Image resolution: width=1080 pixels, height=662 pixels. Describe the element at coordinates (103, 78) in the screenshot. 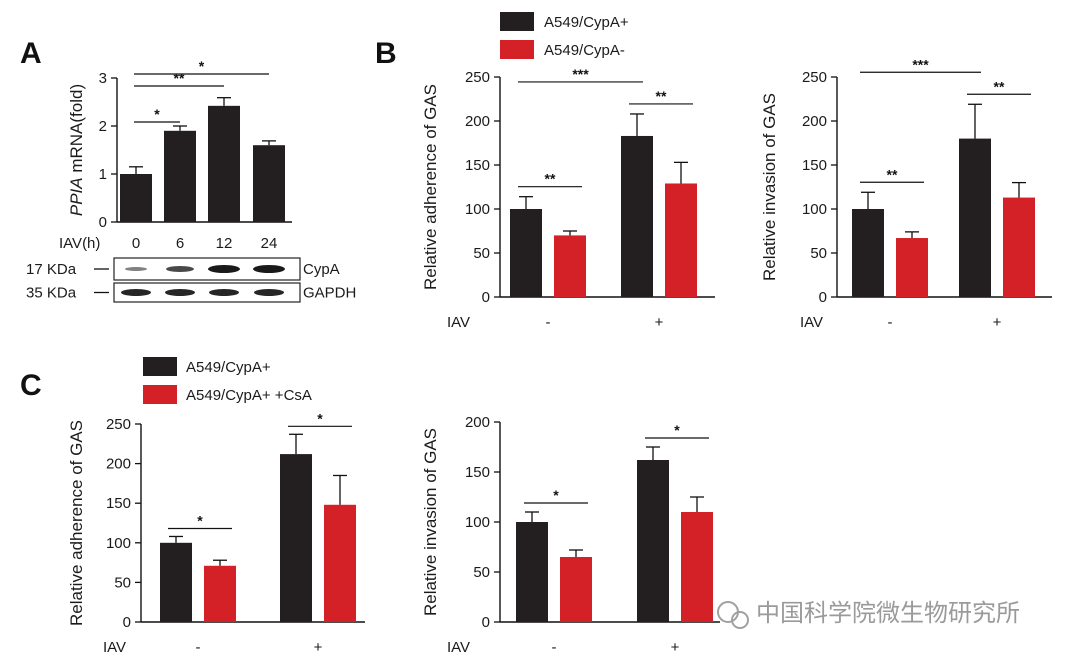

I see `y-tick-label: 3` at that location.